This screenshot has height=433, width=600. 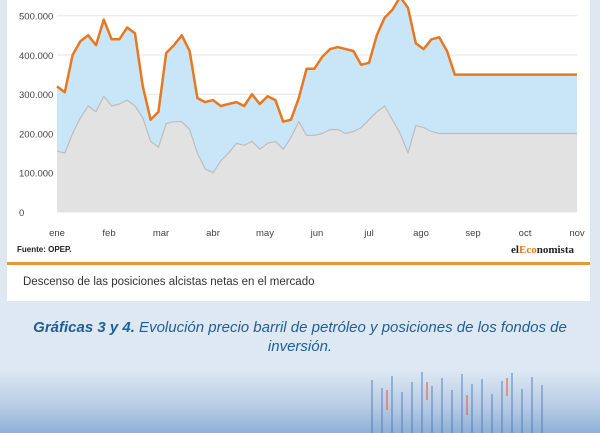 What do you see at coordinates (84, 327) in the screenshot?
I see `caption-label: Gráficas 3 y 4.` at bounding box center [84, 327].